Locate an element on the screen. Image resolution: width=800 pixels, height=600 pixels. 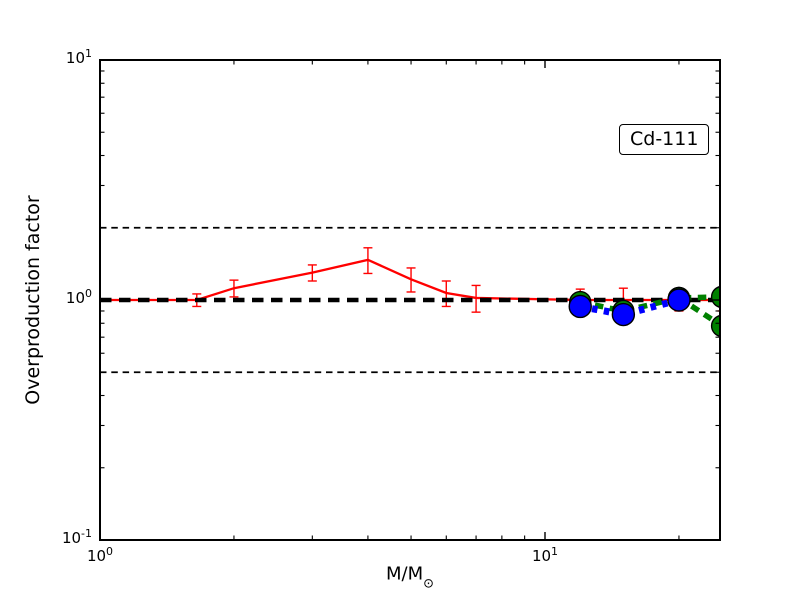
x-axis-label: M/M⊙ is located at coordinates (410, 577).